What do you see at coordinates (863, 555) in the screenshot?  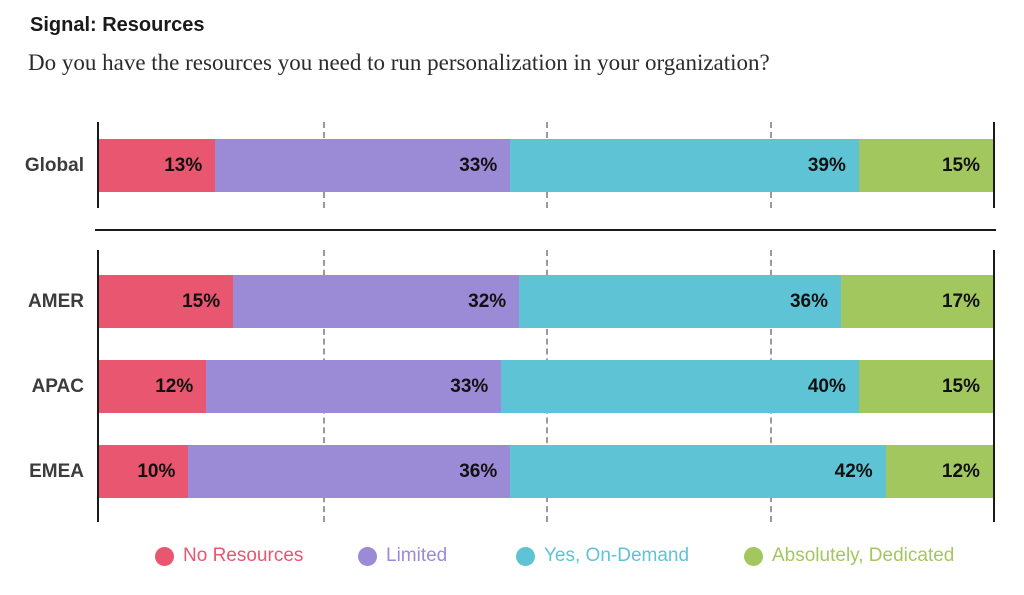 I see `legend-label: Absolutely, Dedicated` at bounding box center [863, 555].